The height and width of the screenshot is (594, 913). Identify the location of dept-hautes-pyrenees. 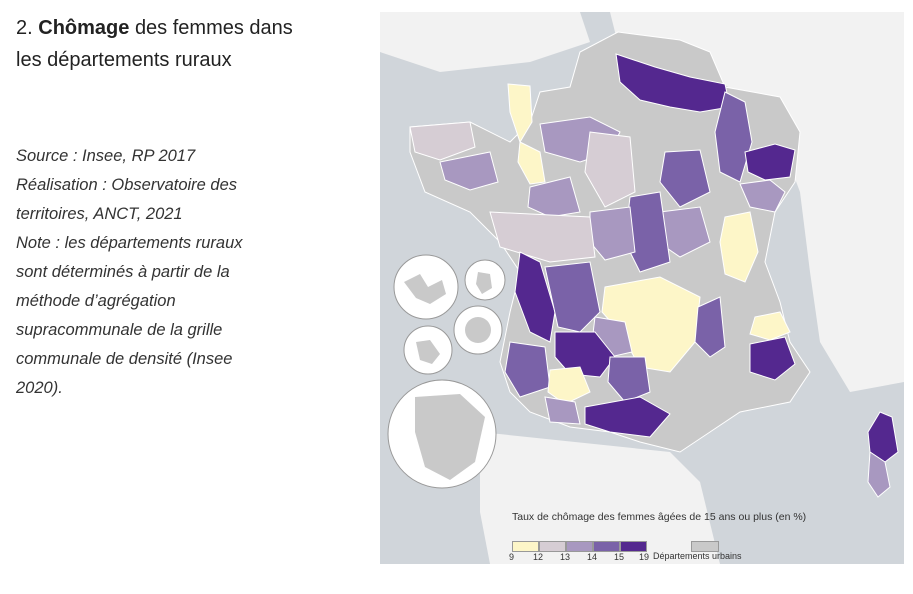
(562, 410).